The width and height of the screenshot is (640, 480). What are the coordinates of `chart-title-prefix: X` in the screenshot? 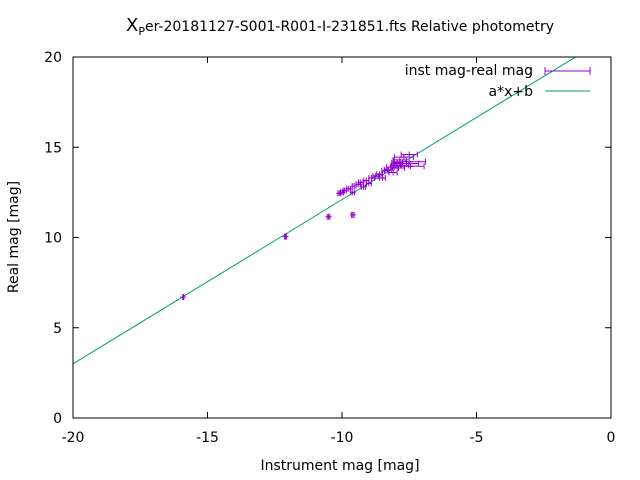 It's located at (132, 25).